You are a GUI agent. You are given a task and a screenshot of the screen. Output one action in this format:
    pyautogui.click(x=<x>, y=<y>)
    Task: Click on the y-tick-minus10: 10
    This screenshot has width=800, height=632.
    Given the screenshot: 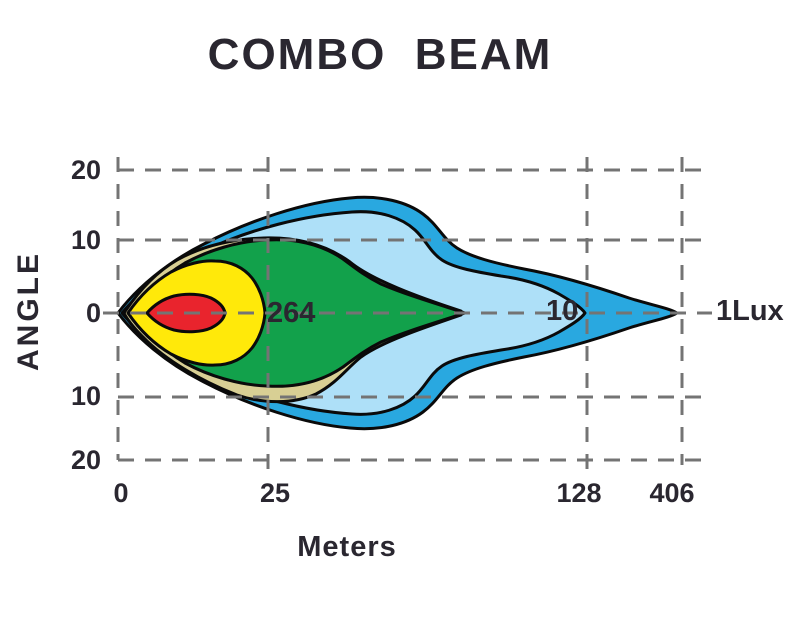 What is the action you would take?
    pyautogui.click(x=85, y=396)
    